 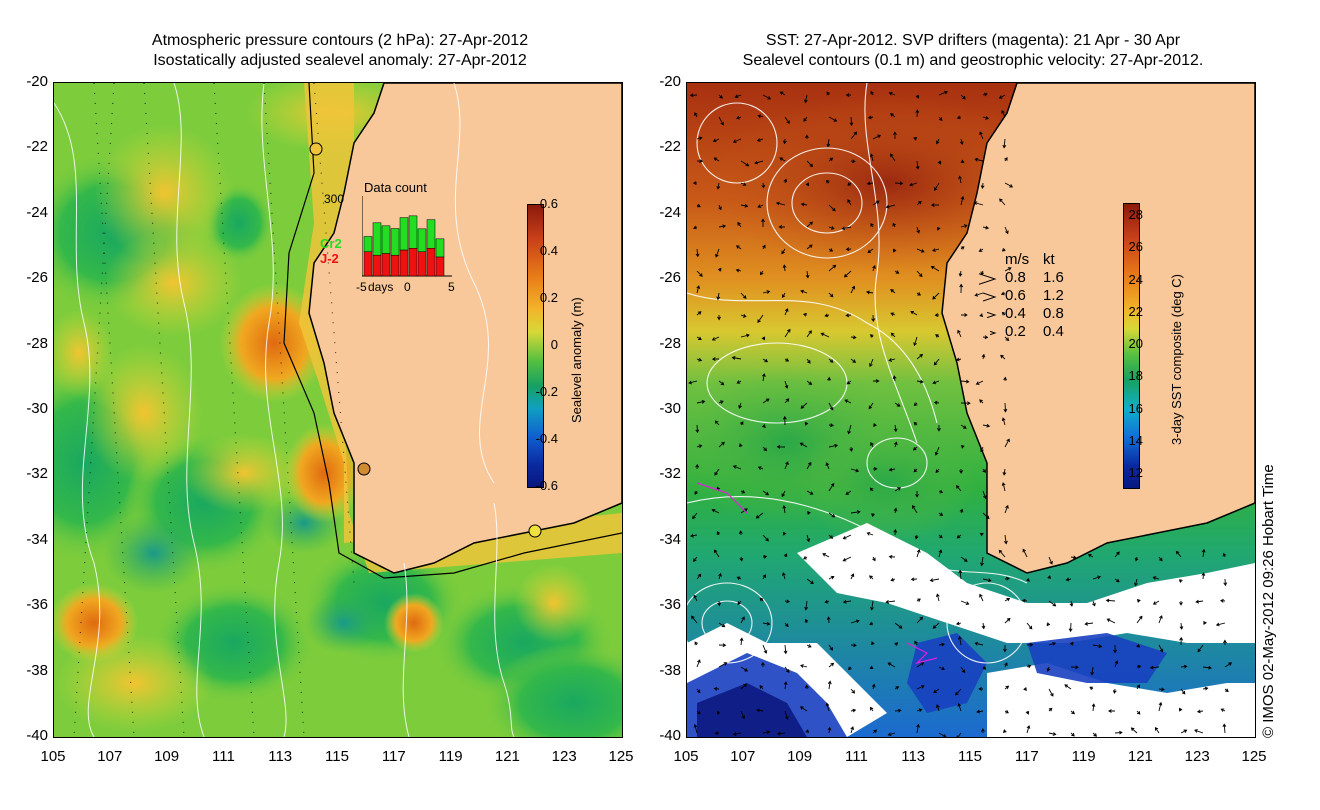 I want to click on sst-colorbar-title: 3-day SST composite (deg C), so click(x=1176, y=359).